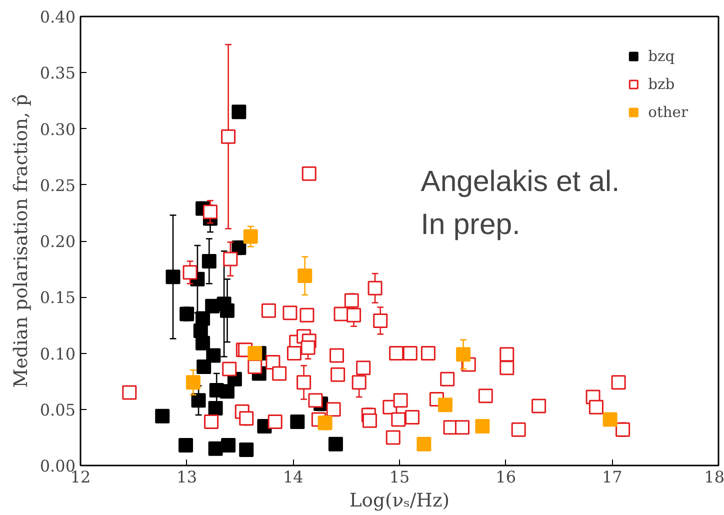 Image resolution: width=724 pixels, height=515 pixels. What do you see at coordinates (187, 477) in the screenshot?
I see `x-tick-label: 13` at bounding box center [187, 477].